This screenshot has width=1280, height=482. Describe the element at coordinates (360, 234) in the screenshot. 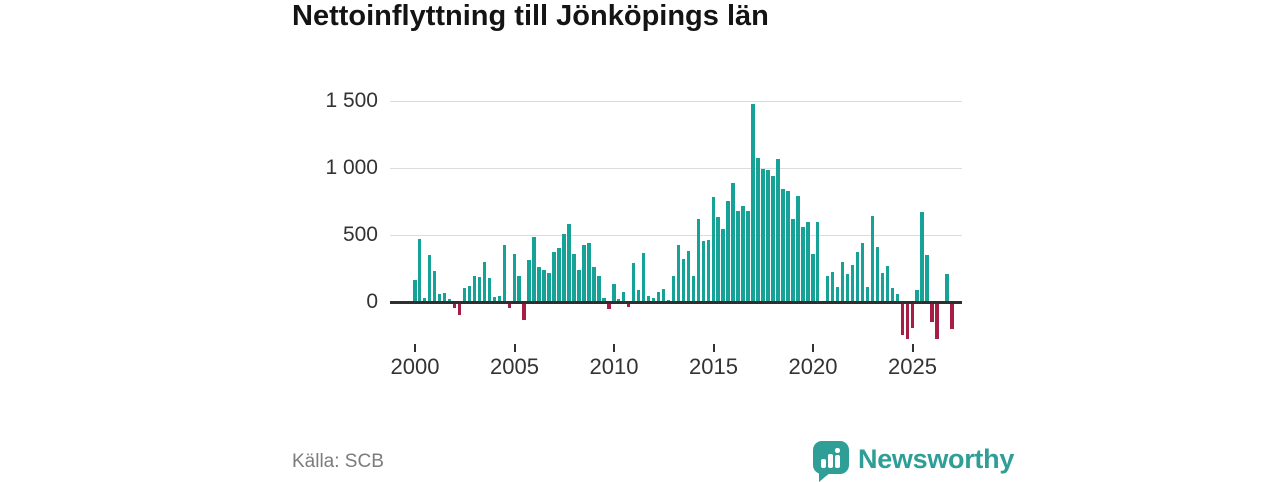

I see `y-axis-label: 500` at that location.